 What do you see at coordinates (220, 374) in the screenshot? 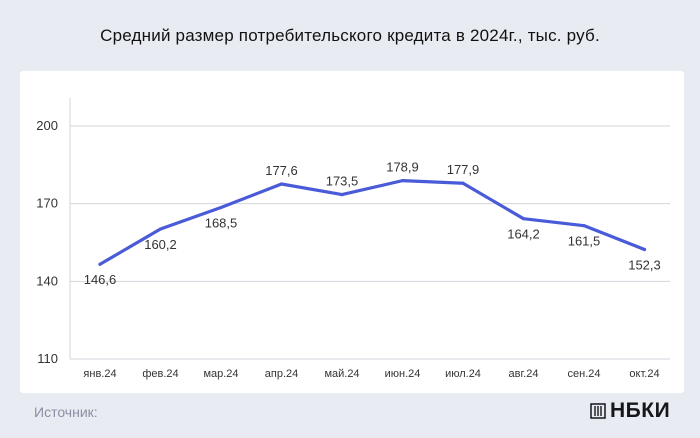
I see `x-tick-label: мар.24` at bounding box center [220, 374].